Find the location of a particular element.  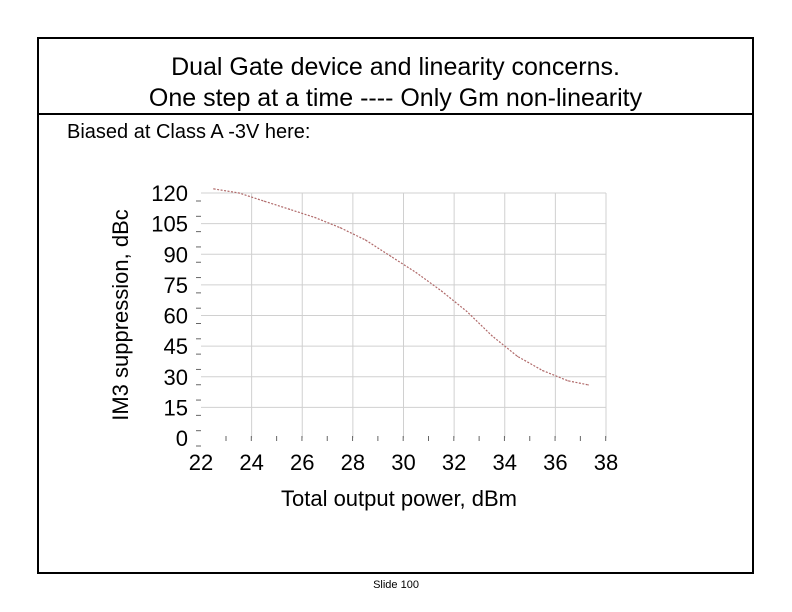

y-tick-label: 105 is located at coordinates (169, 224).